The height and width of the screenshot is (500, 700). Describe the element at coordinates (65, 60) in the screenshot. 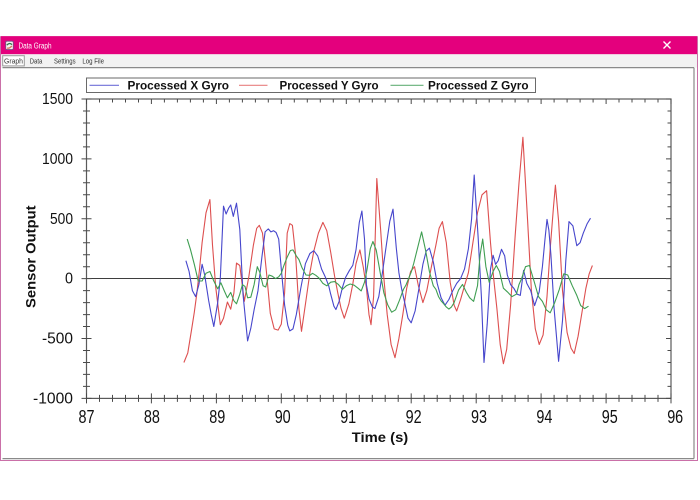

I see `svg-text: Settings` at that location.